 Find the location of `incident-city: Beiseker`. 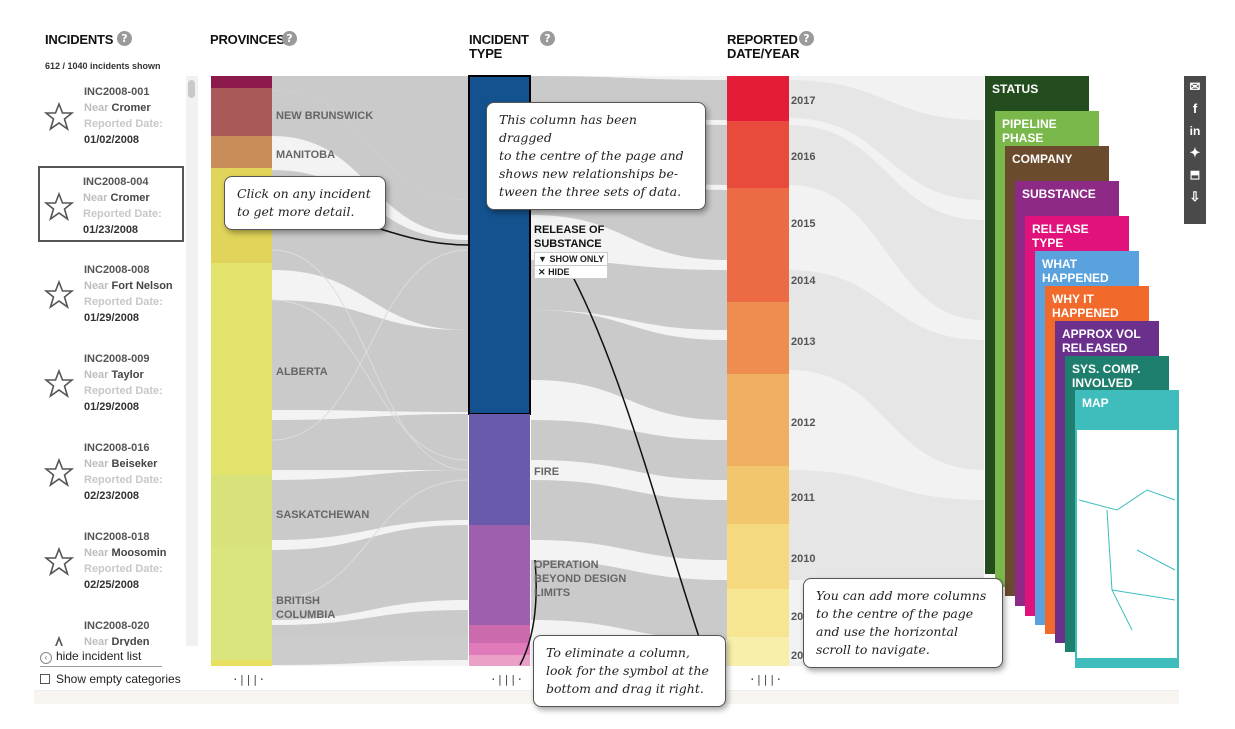

incident-city: Beiseker is located at coordinates (134, 464).